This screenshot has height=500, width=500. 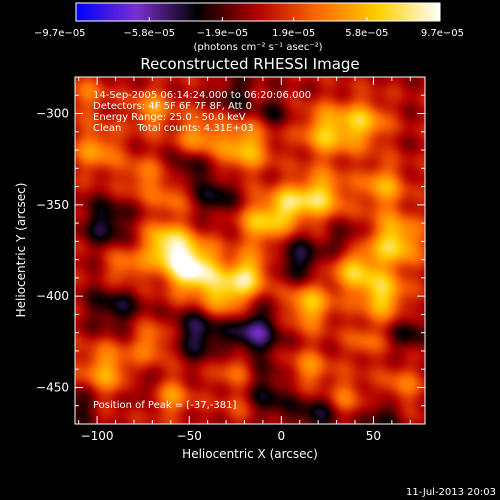 What do you see at coordinates (172, 106) in the screenshot?
I see `annotation-detectors: Detectors: 4F 5F 6F 7F 8F, Att 0` at bounding box center [172, 106].